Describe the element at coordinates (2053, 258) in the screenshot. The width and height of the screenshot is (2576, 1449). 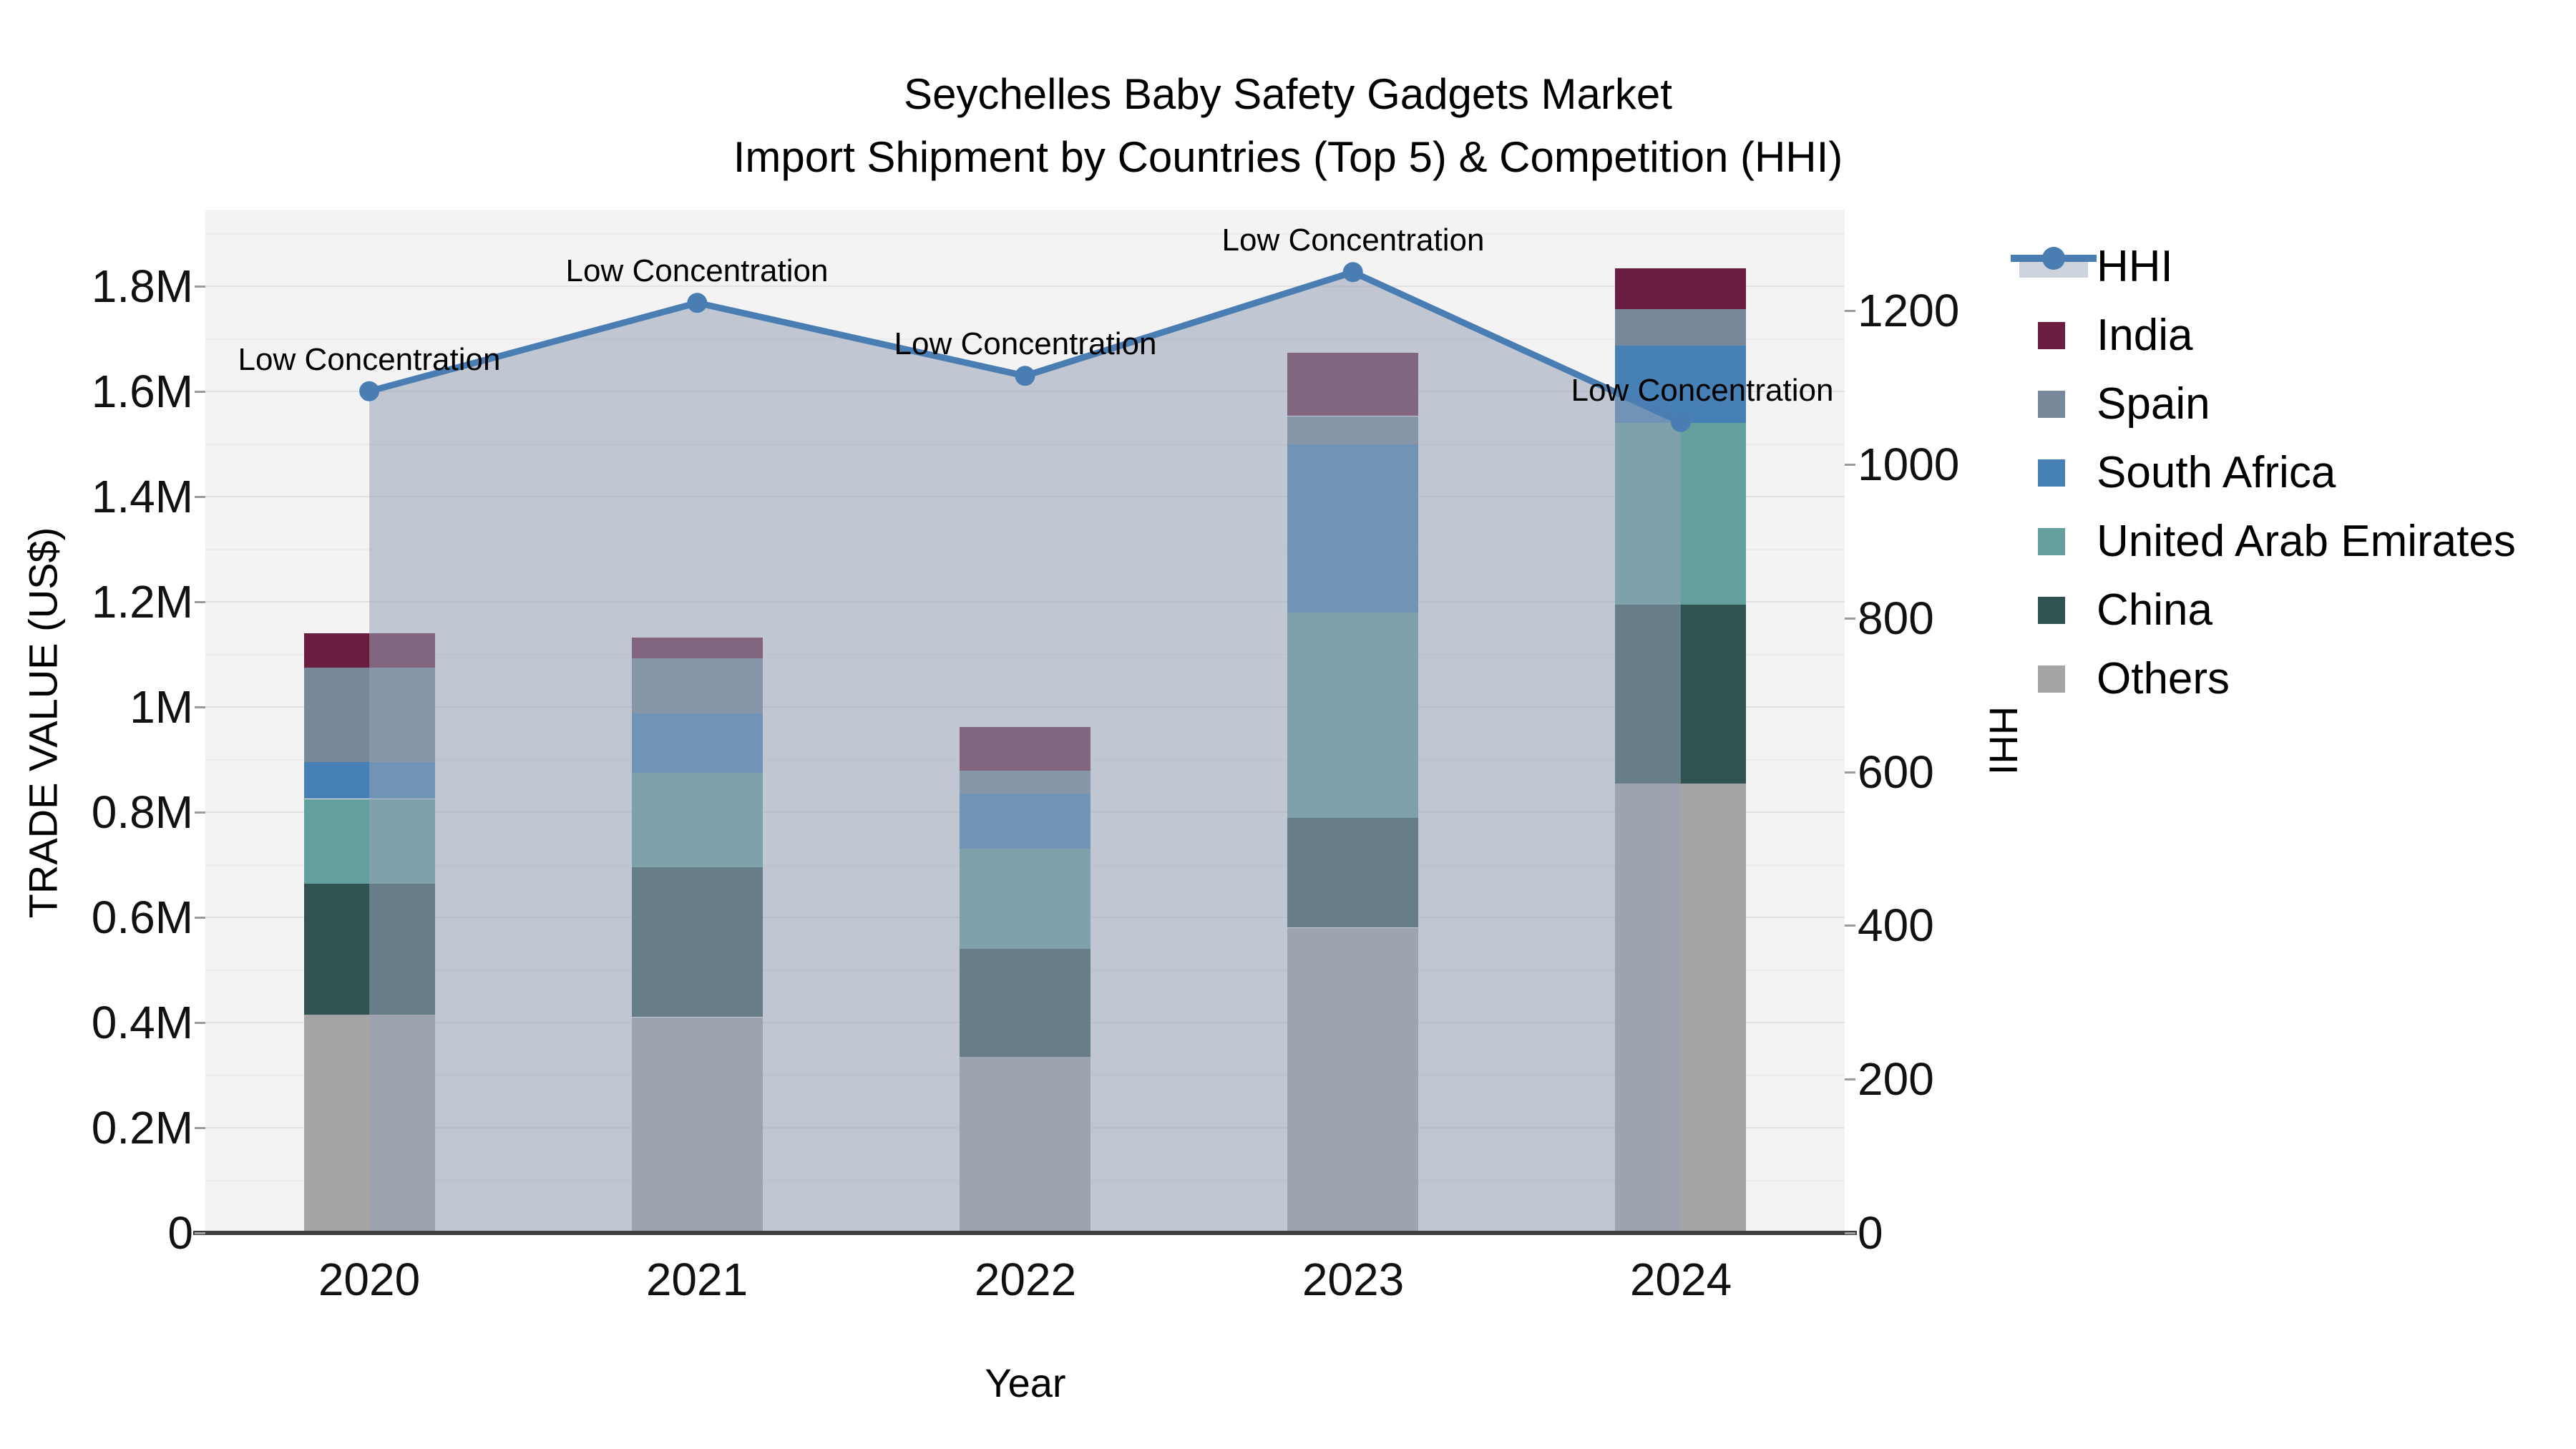
I see `hhi-legend-marker-icon` at that location.